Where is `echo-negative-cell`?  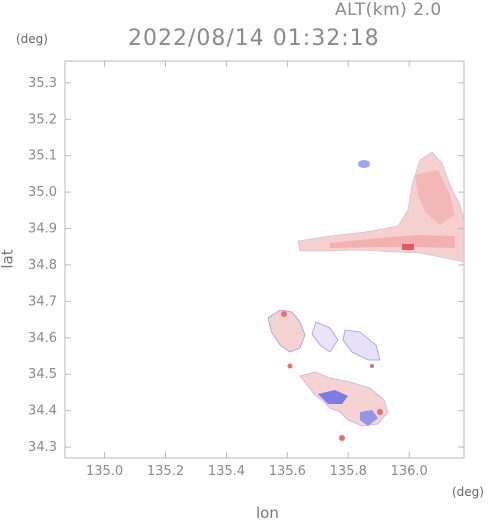
echo-negative-cell is located at coordinates (364, 164).